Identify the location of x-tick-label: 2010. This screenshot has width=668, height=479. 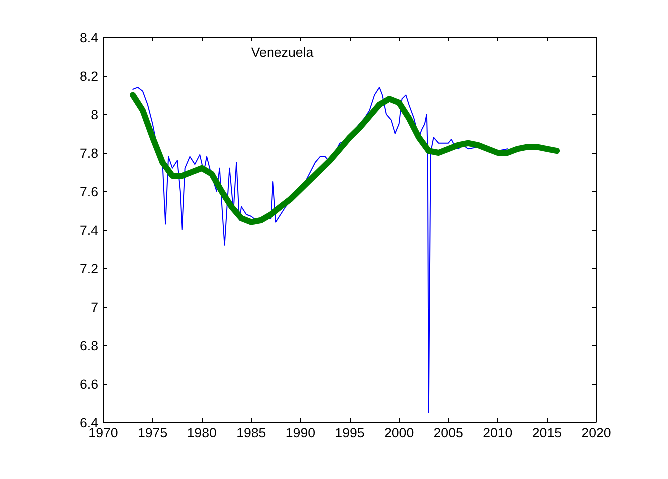
(498, 433).